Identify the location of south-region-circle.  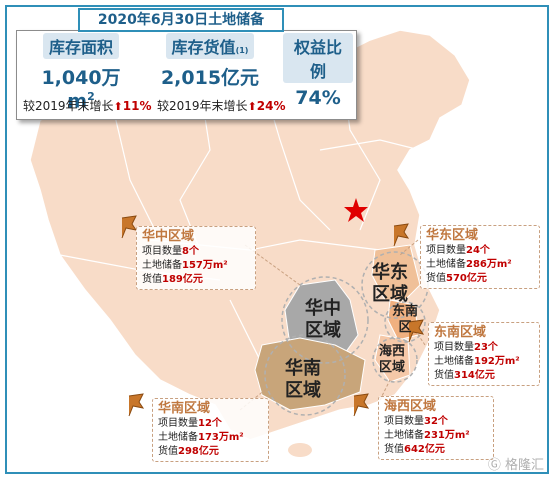
(305, 375).